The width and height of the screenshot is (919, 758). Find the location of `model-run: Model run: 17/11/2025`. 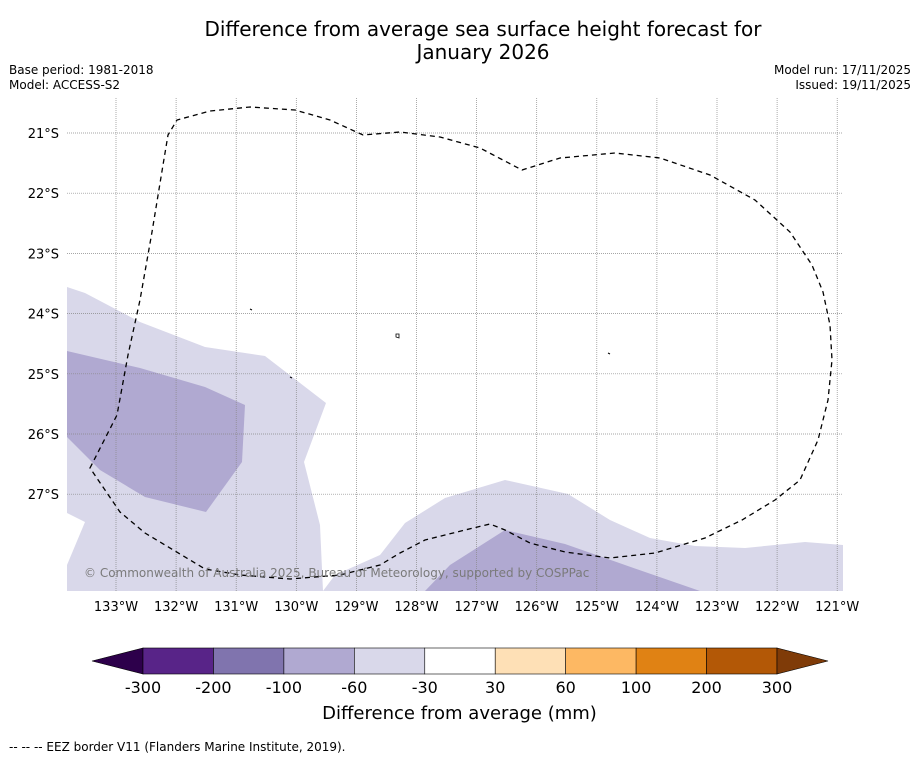

model-run: Model run: 17/11/2025 is located at coordinates (842, 70).